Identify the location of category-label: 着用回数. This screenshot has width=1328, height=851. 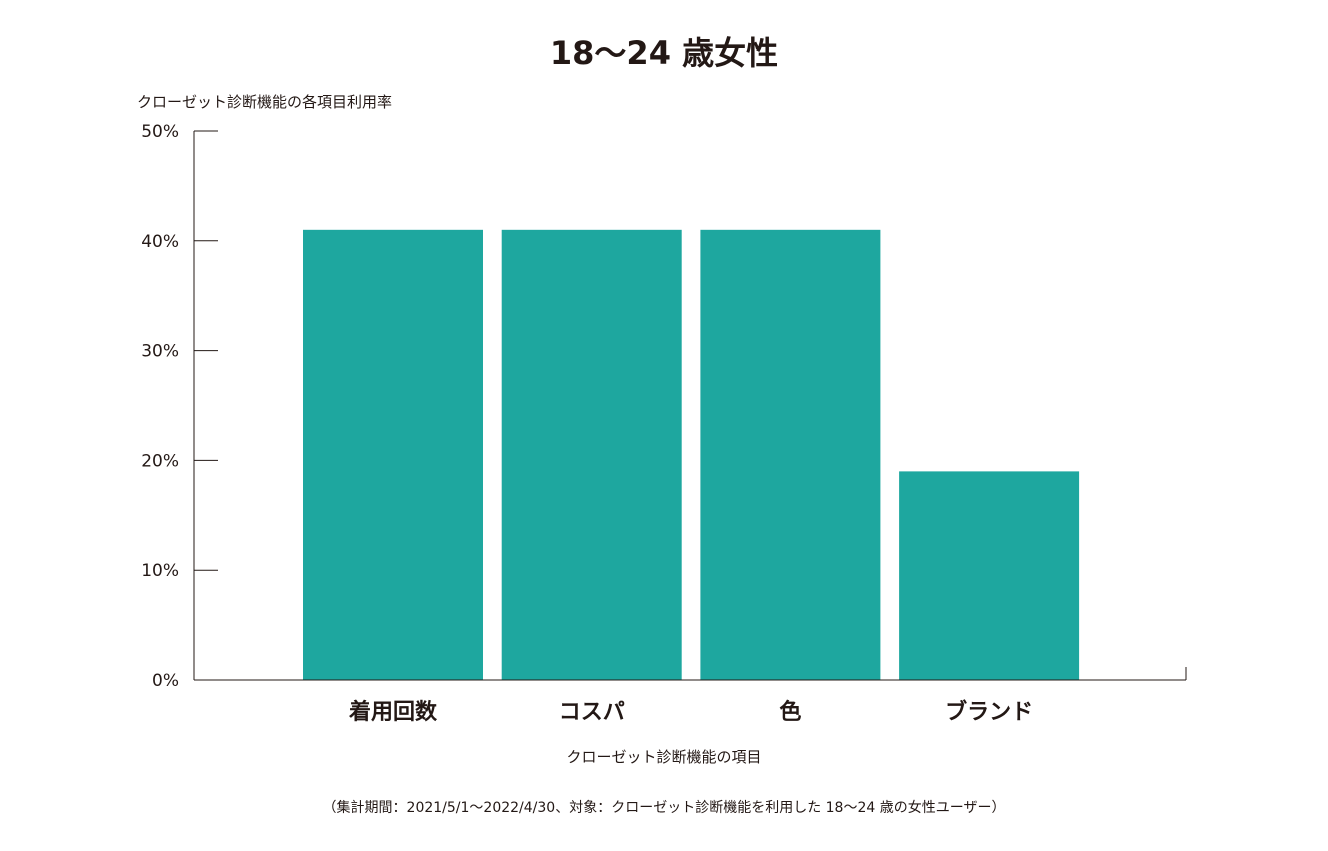
(393, 712).